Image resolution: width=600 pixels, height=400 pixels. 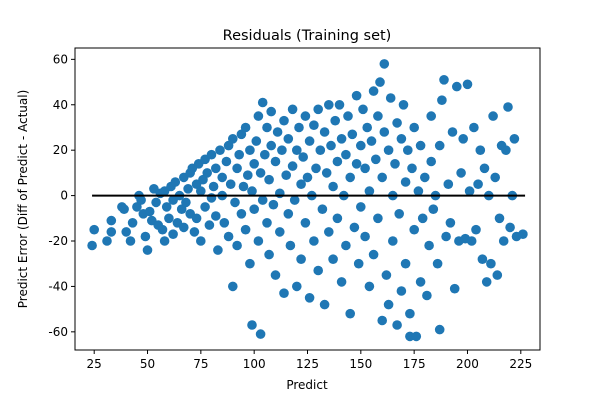 What do you see at coordinates (60, 105) in the screenshot?
I see `y-tick-label: 40` at bounding box center [60, 105].